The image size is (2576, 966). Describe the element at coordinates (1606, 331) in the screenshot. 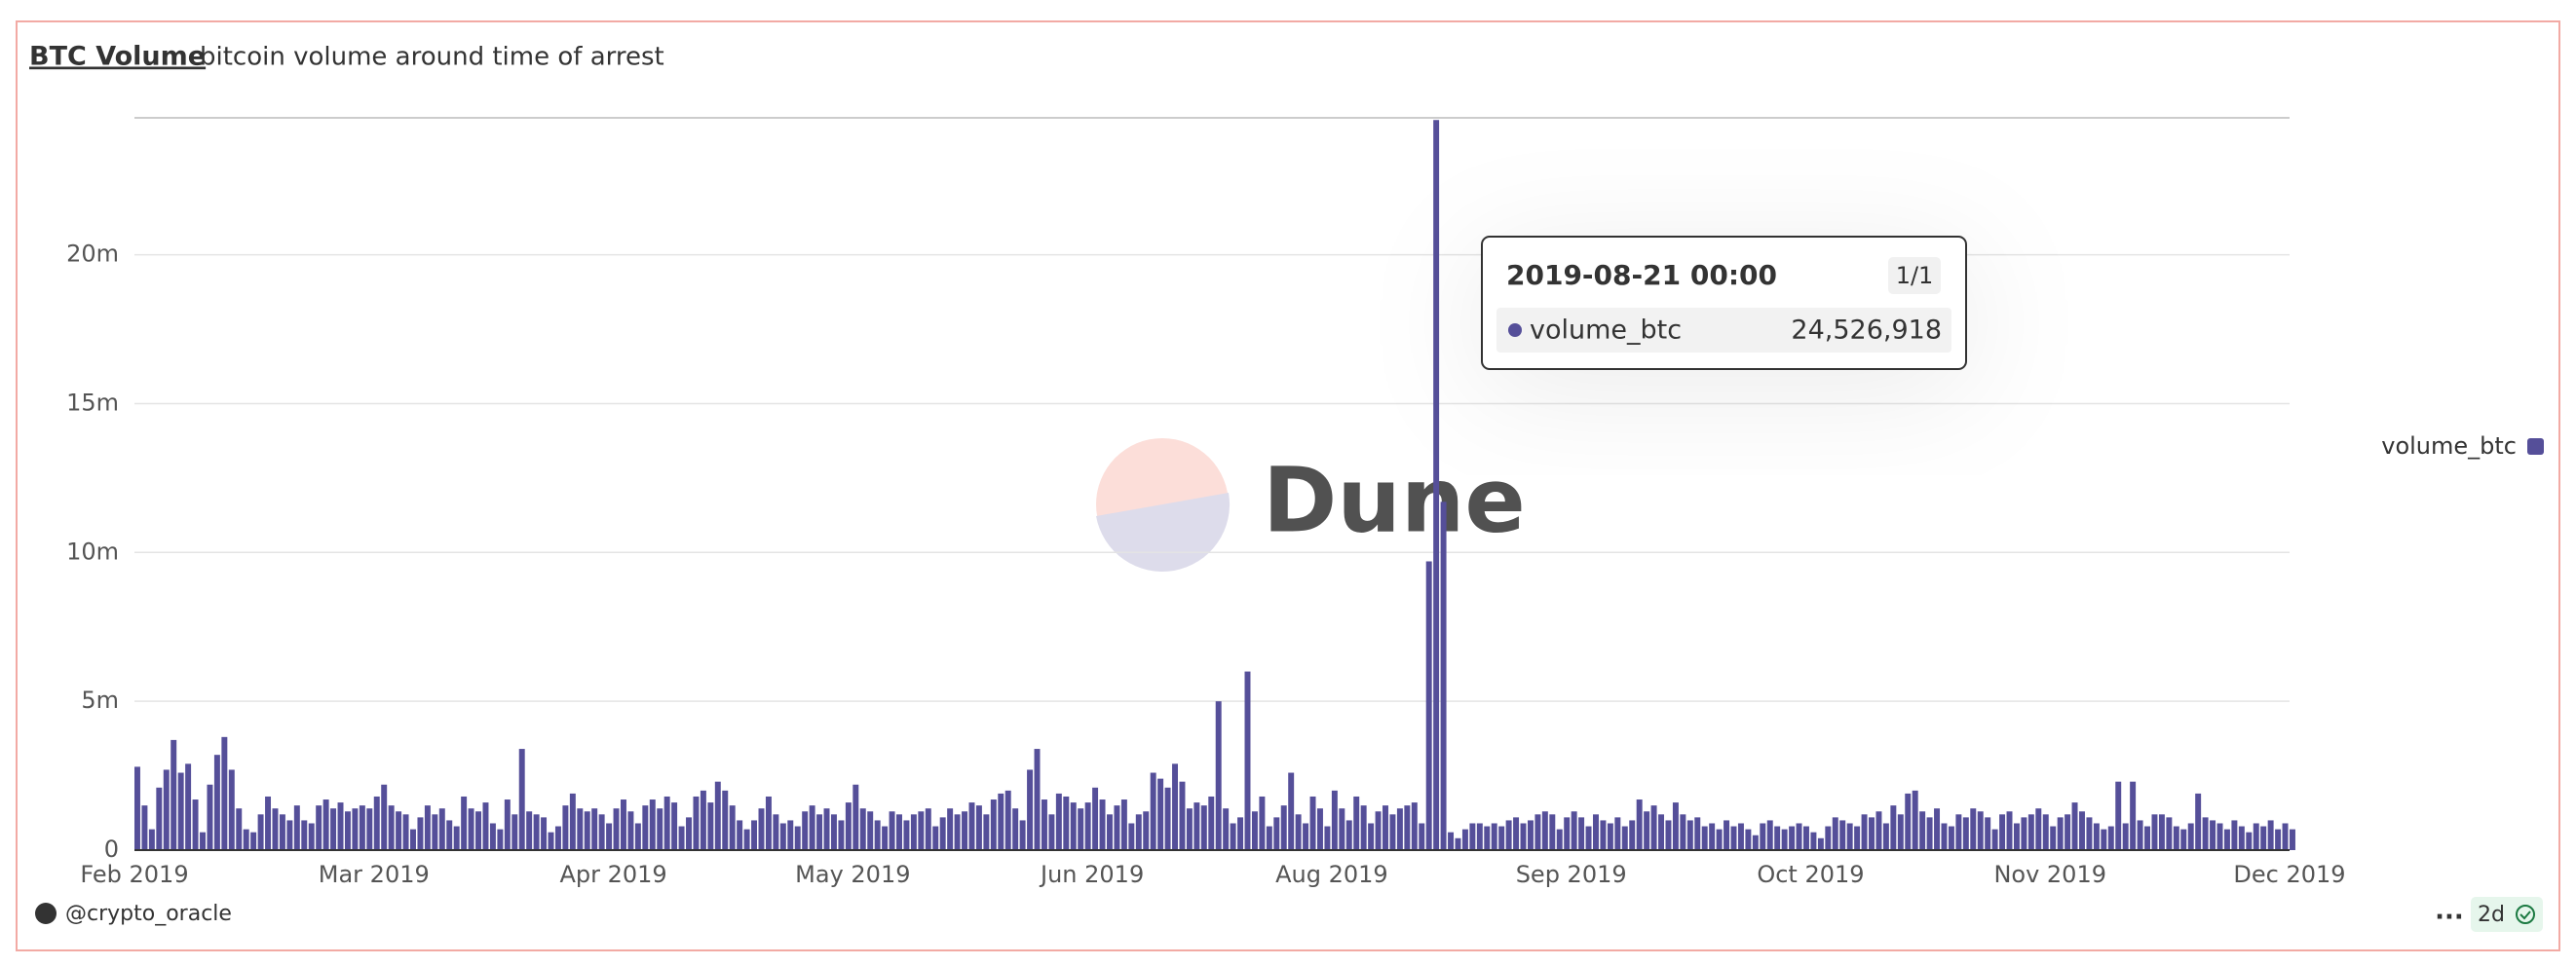

I see `tooltip-series: volume_btc` at that location.